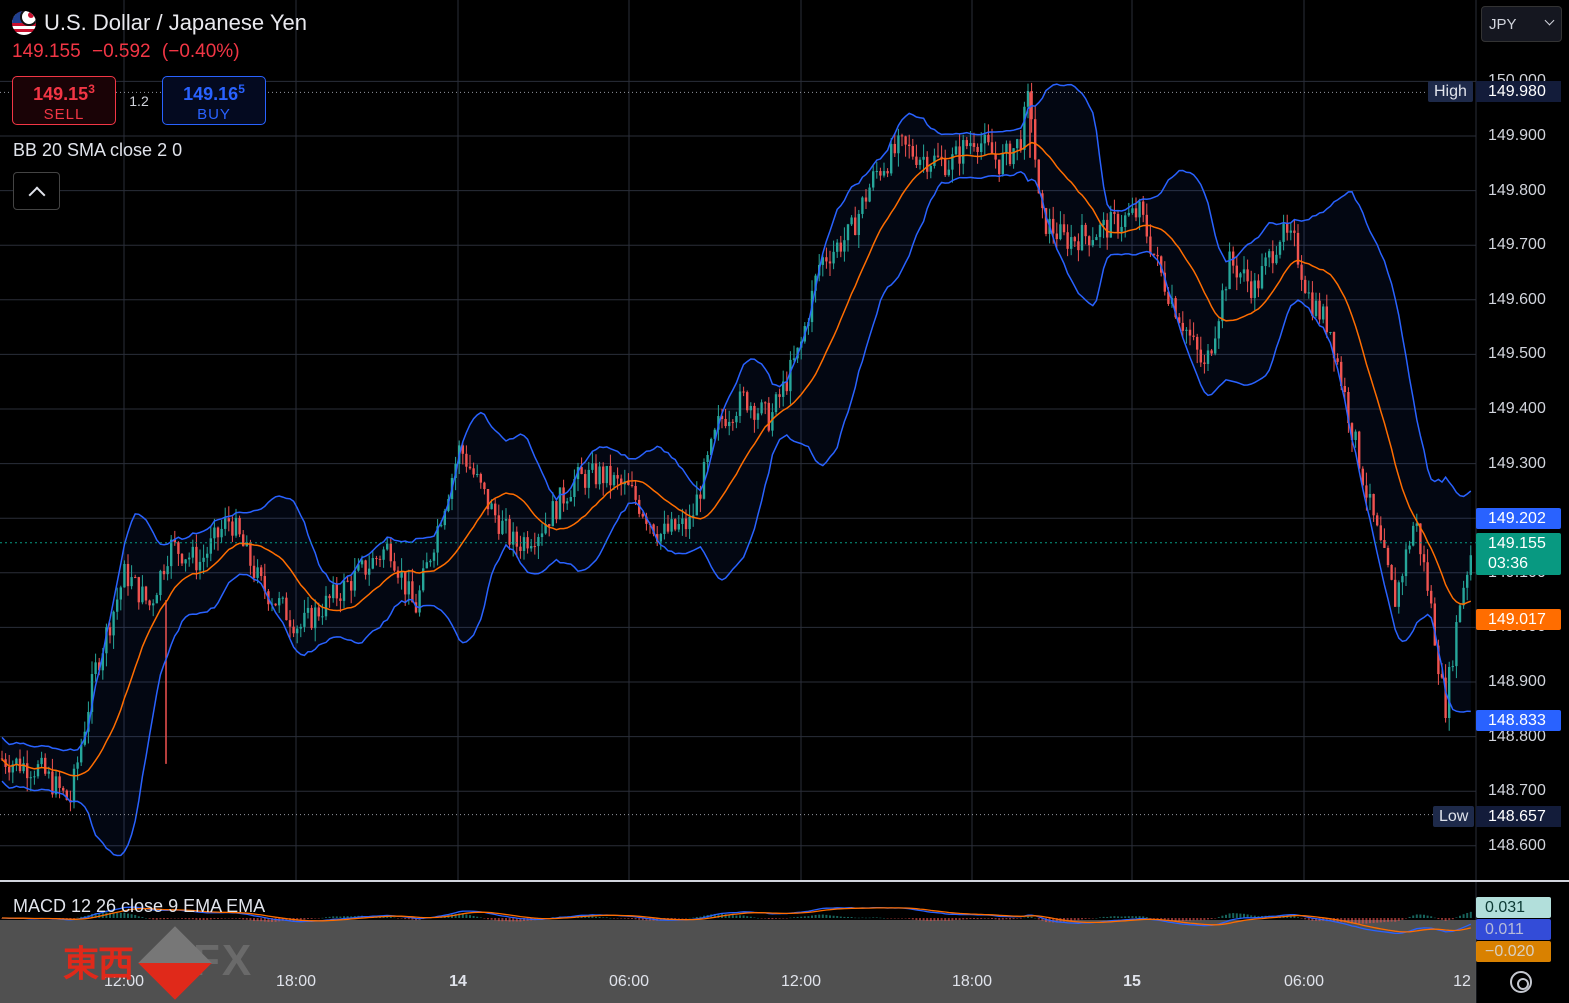  I want to click on price-change: −0.592, so click(121, 51).